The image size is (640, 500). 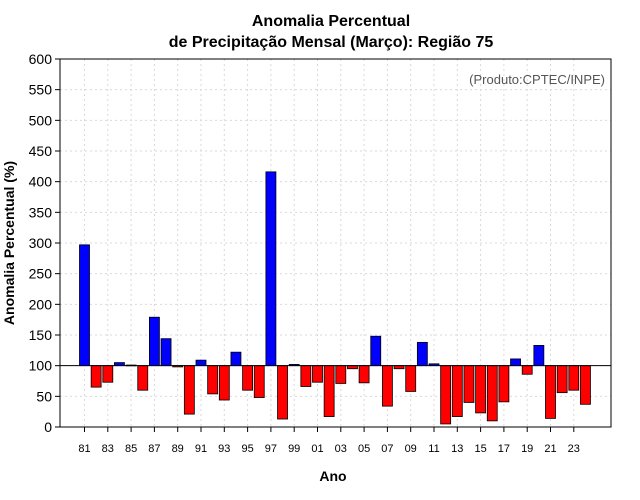 What do you see at coordinates (504, 449) in the screenshot?
I see `x-tick-label: 17` at bounding box center [504, 449].